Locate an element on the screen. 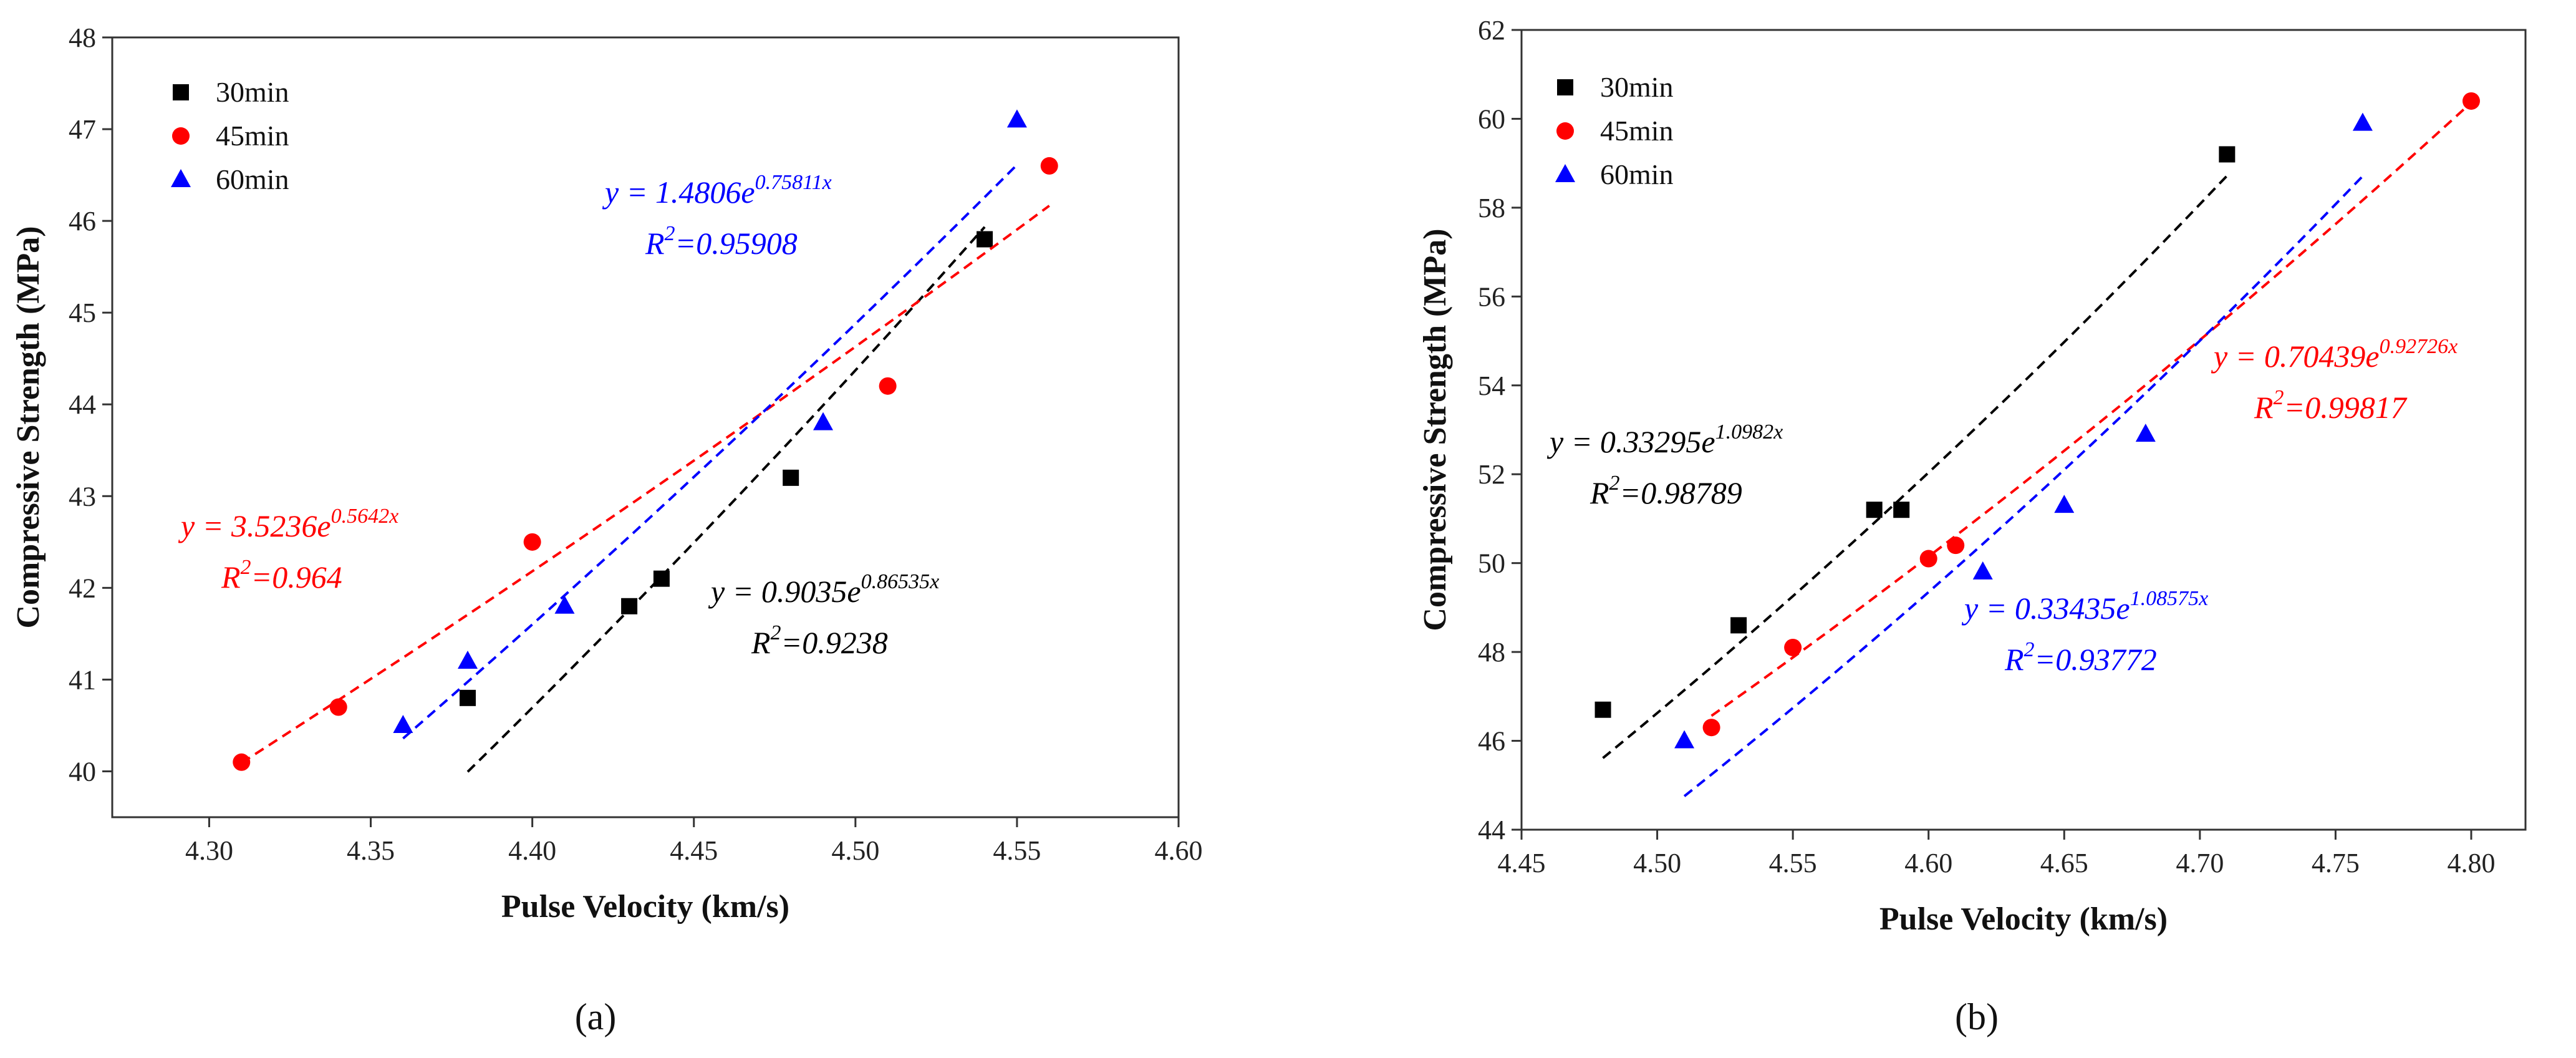 The image size is (2576, 1058). fit-equation-30min: y = 0.9035e0.86535x is located at coordinates (823, 589).